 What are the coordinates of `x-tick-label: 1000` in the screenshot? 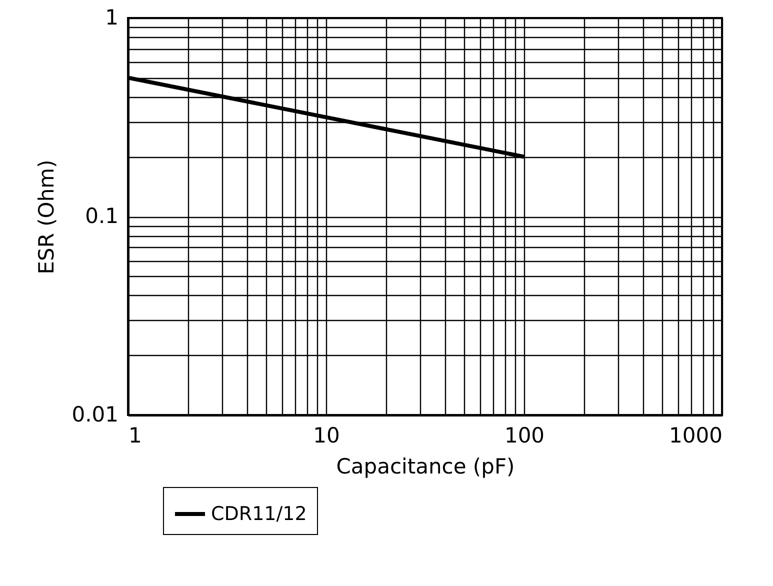 It's located at (695, 436).